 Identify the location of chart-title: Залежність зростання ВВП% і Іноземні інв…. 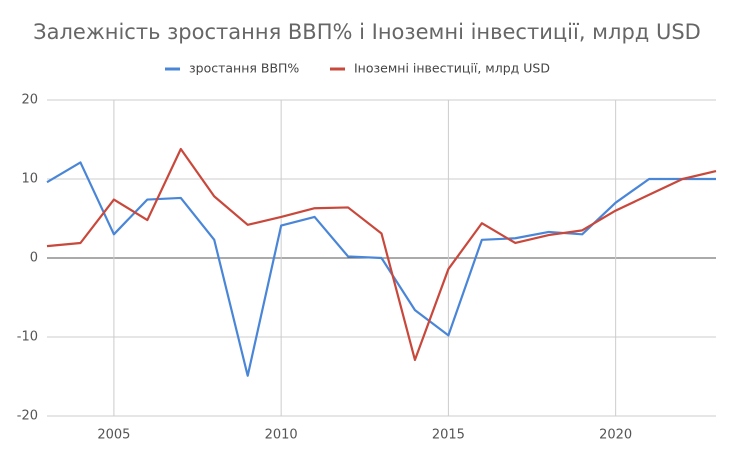
(367, 32).